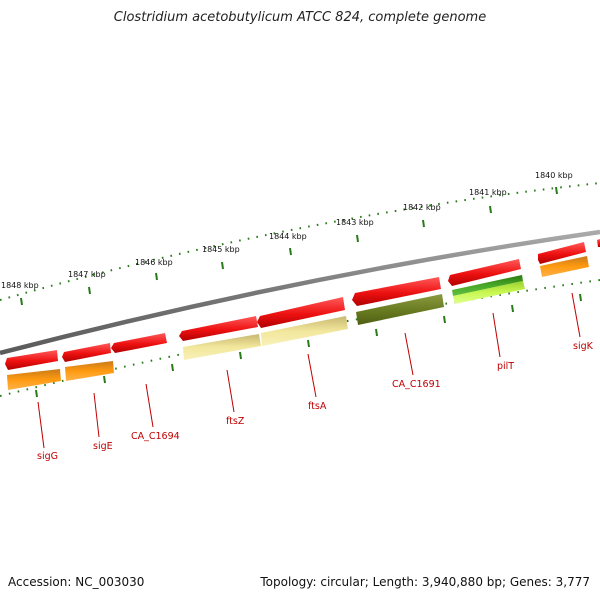  What do you see at coordinates (222, 347) in the screenshot?
I see `gene-ftsZ-category` at bounding box center [222, 347].